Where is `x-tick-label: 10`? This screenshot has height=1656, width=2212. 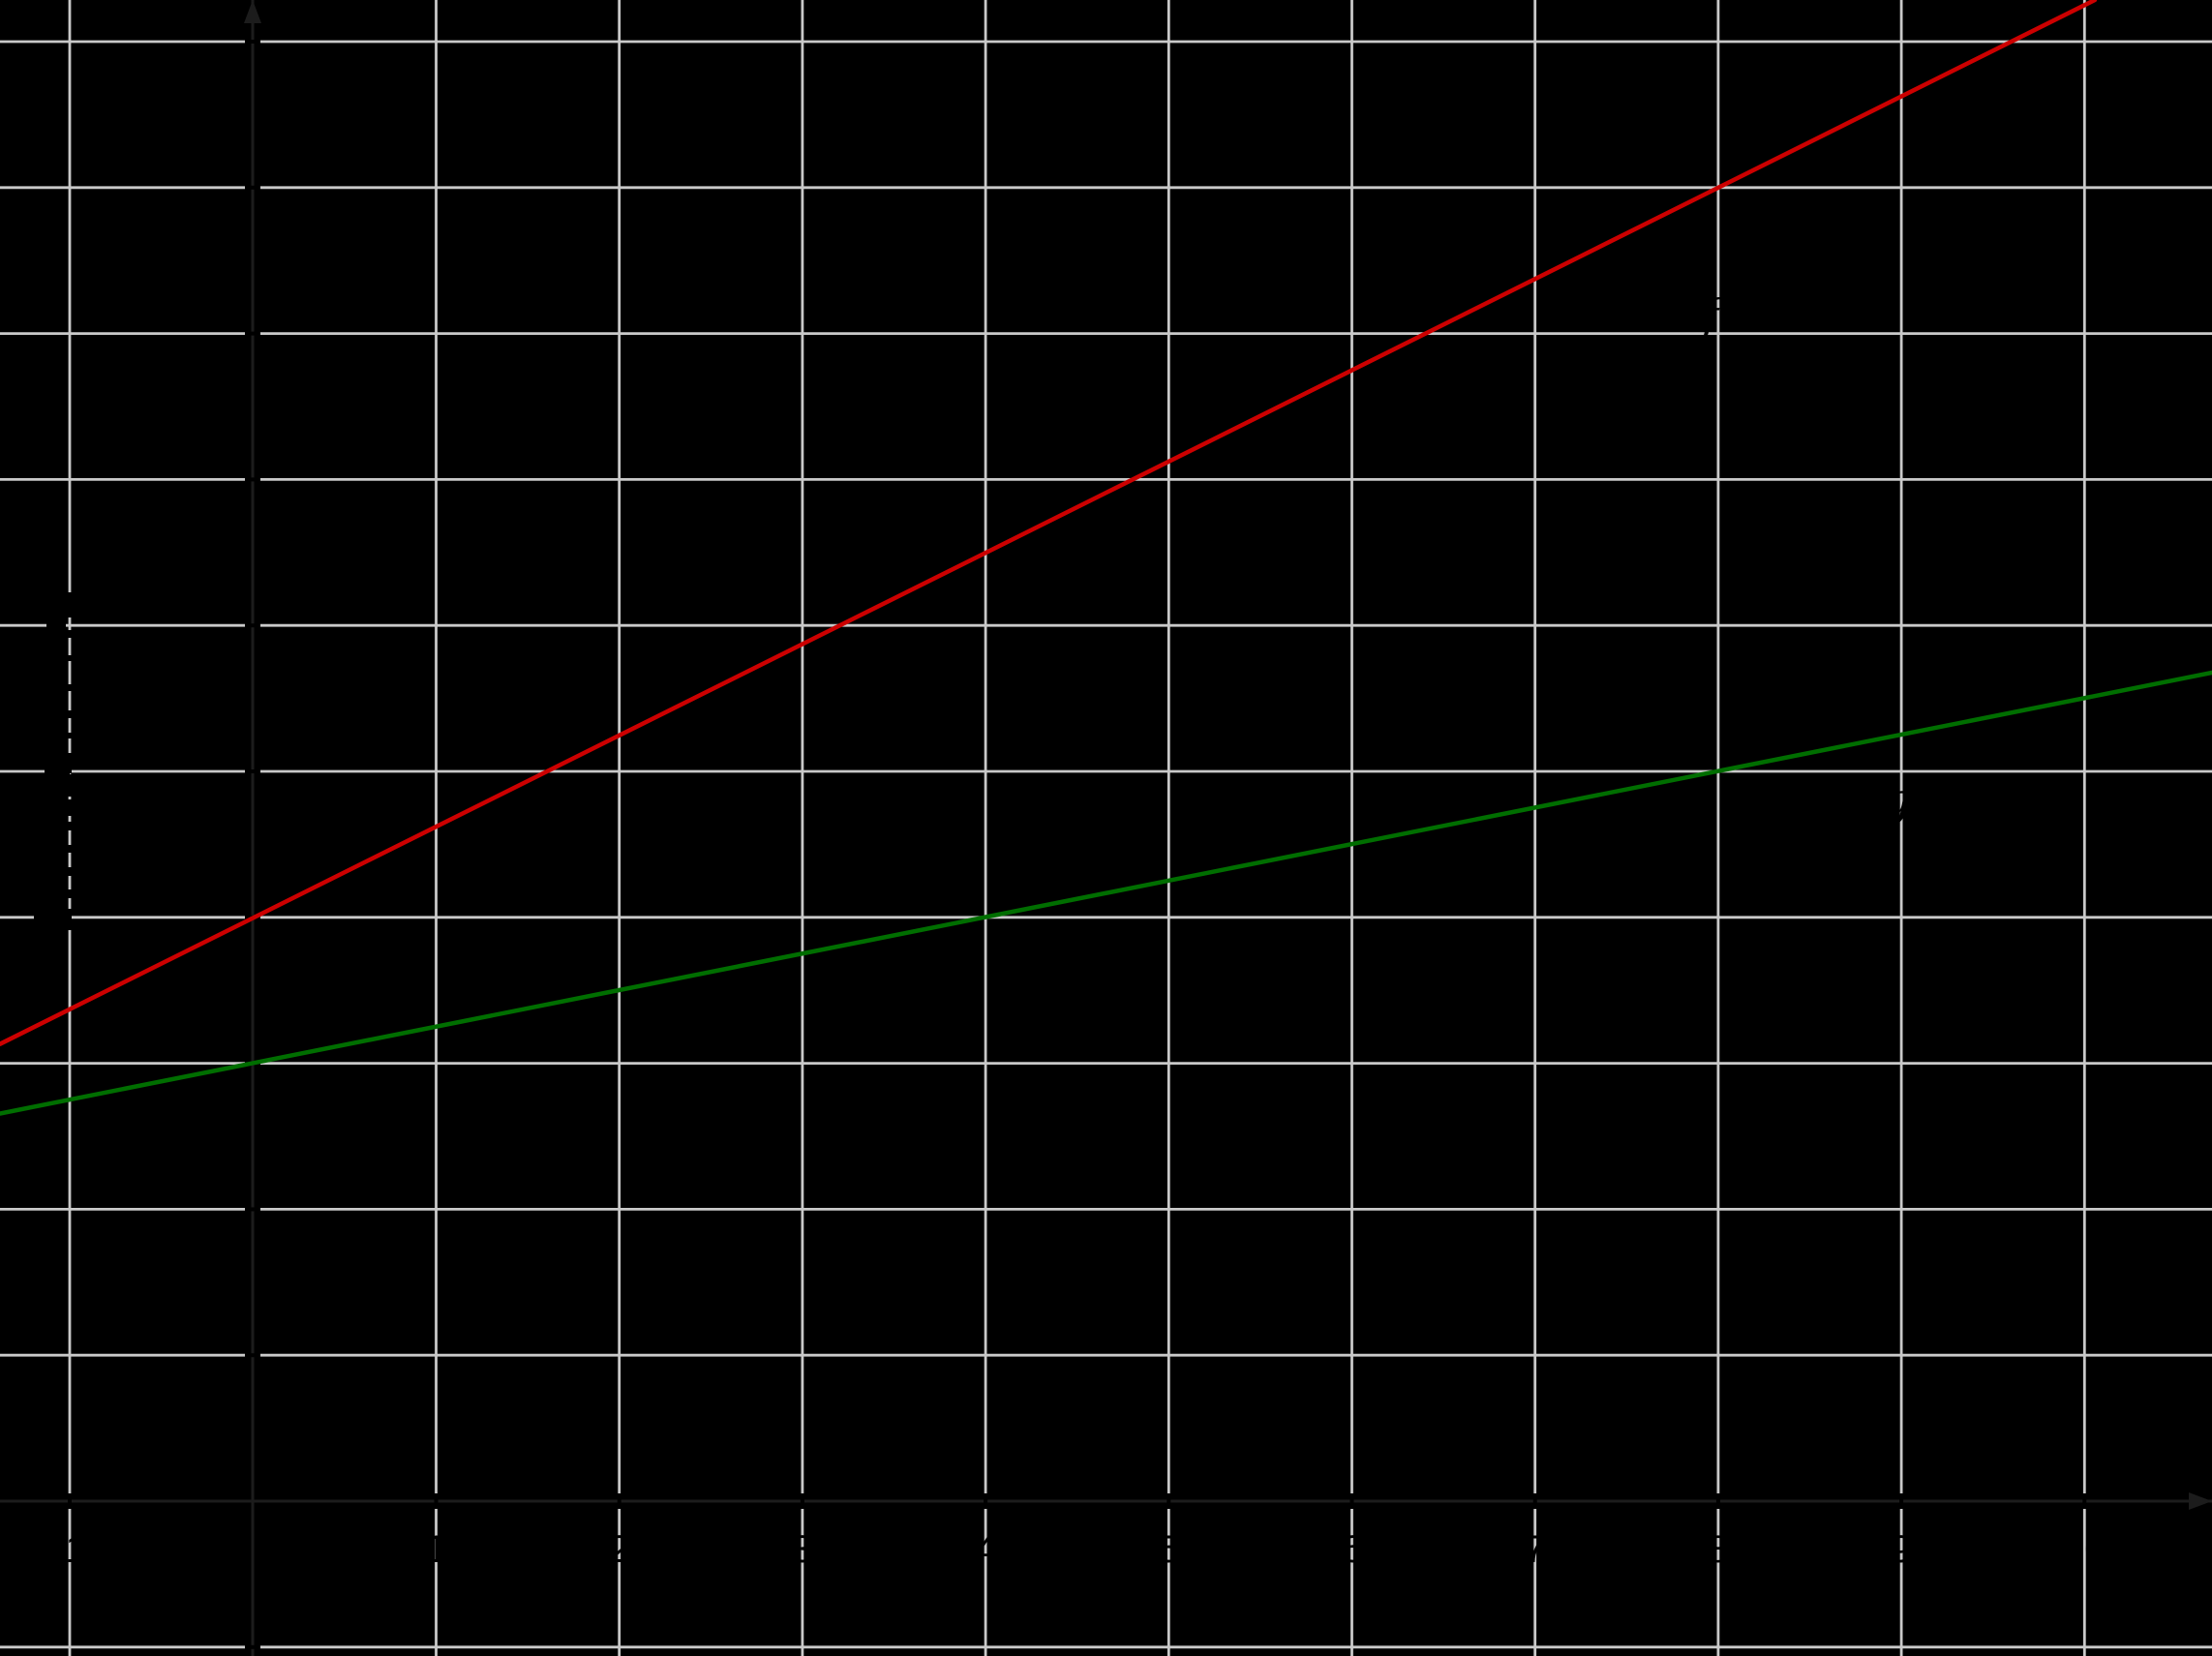
x-tick-label: 10 is located at coordinates (2084, 1550).